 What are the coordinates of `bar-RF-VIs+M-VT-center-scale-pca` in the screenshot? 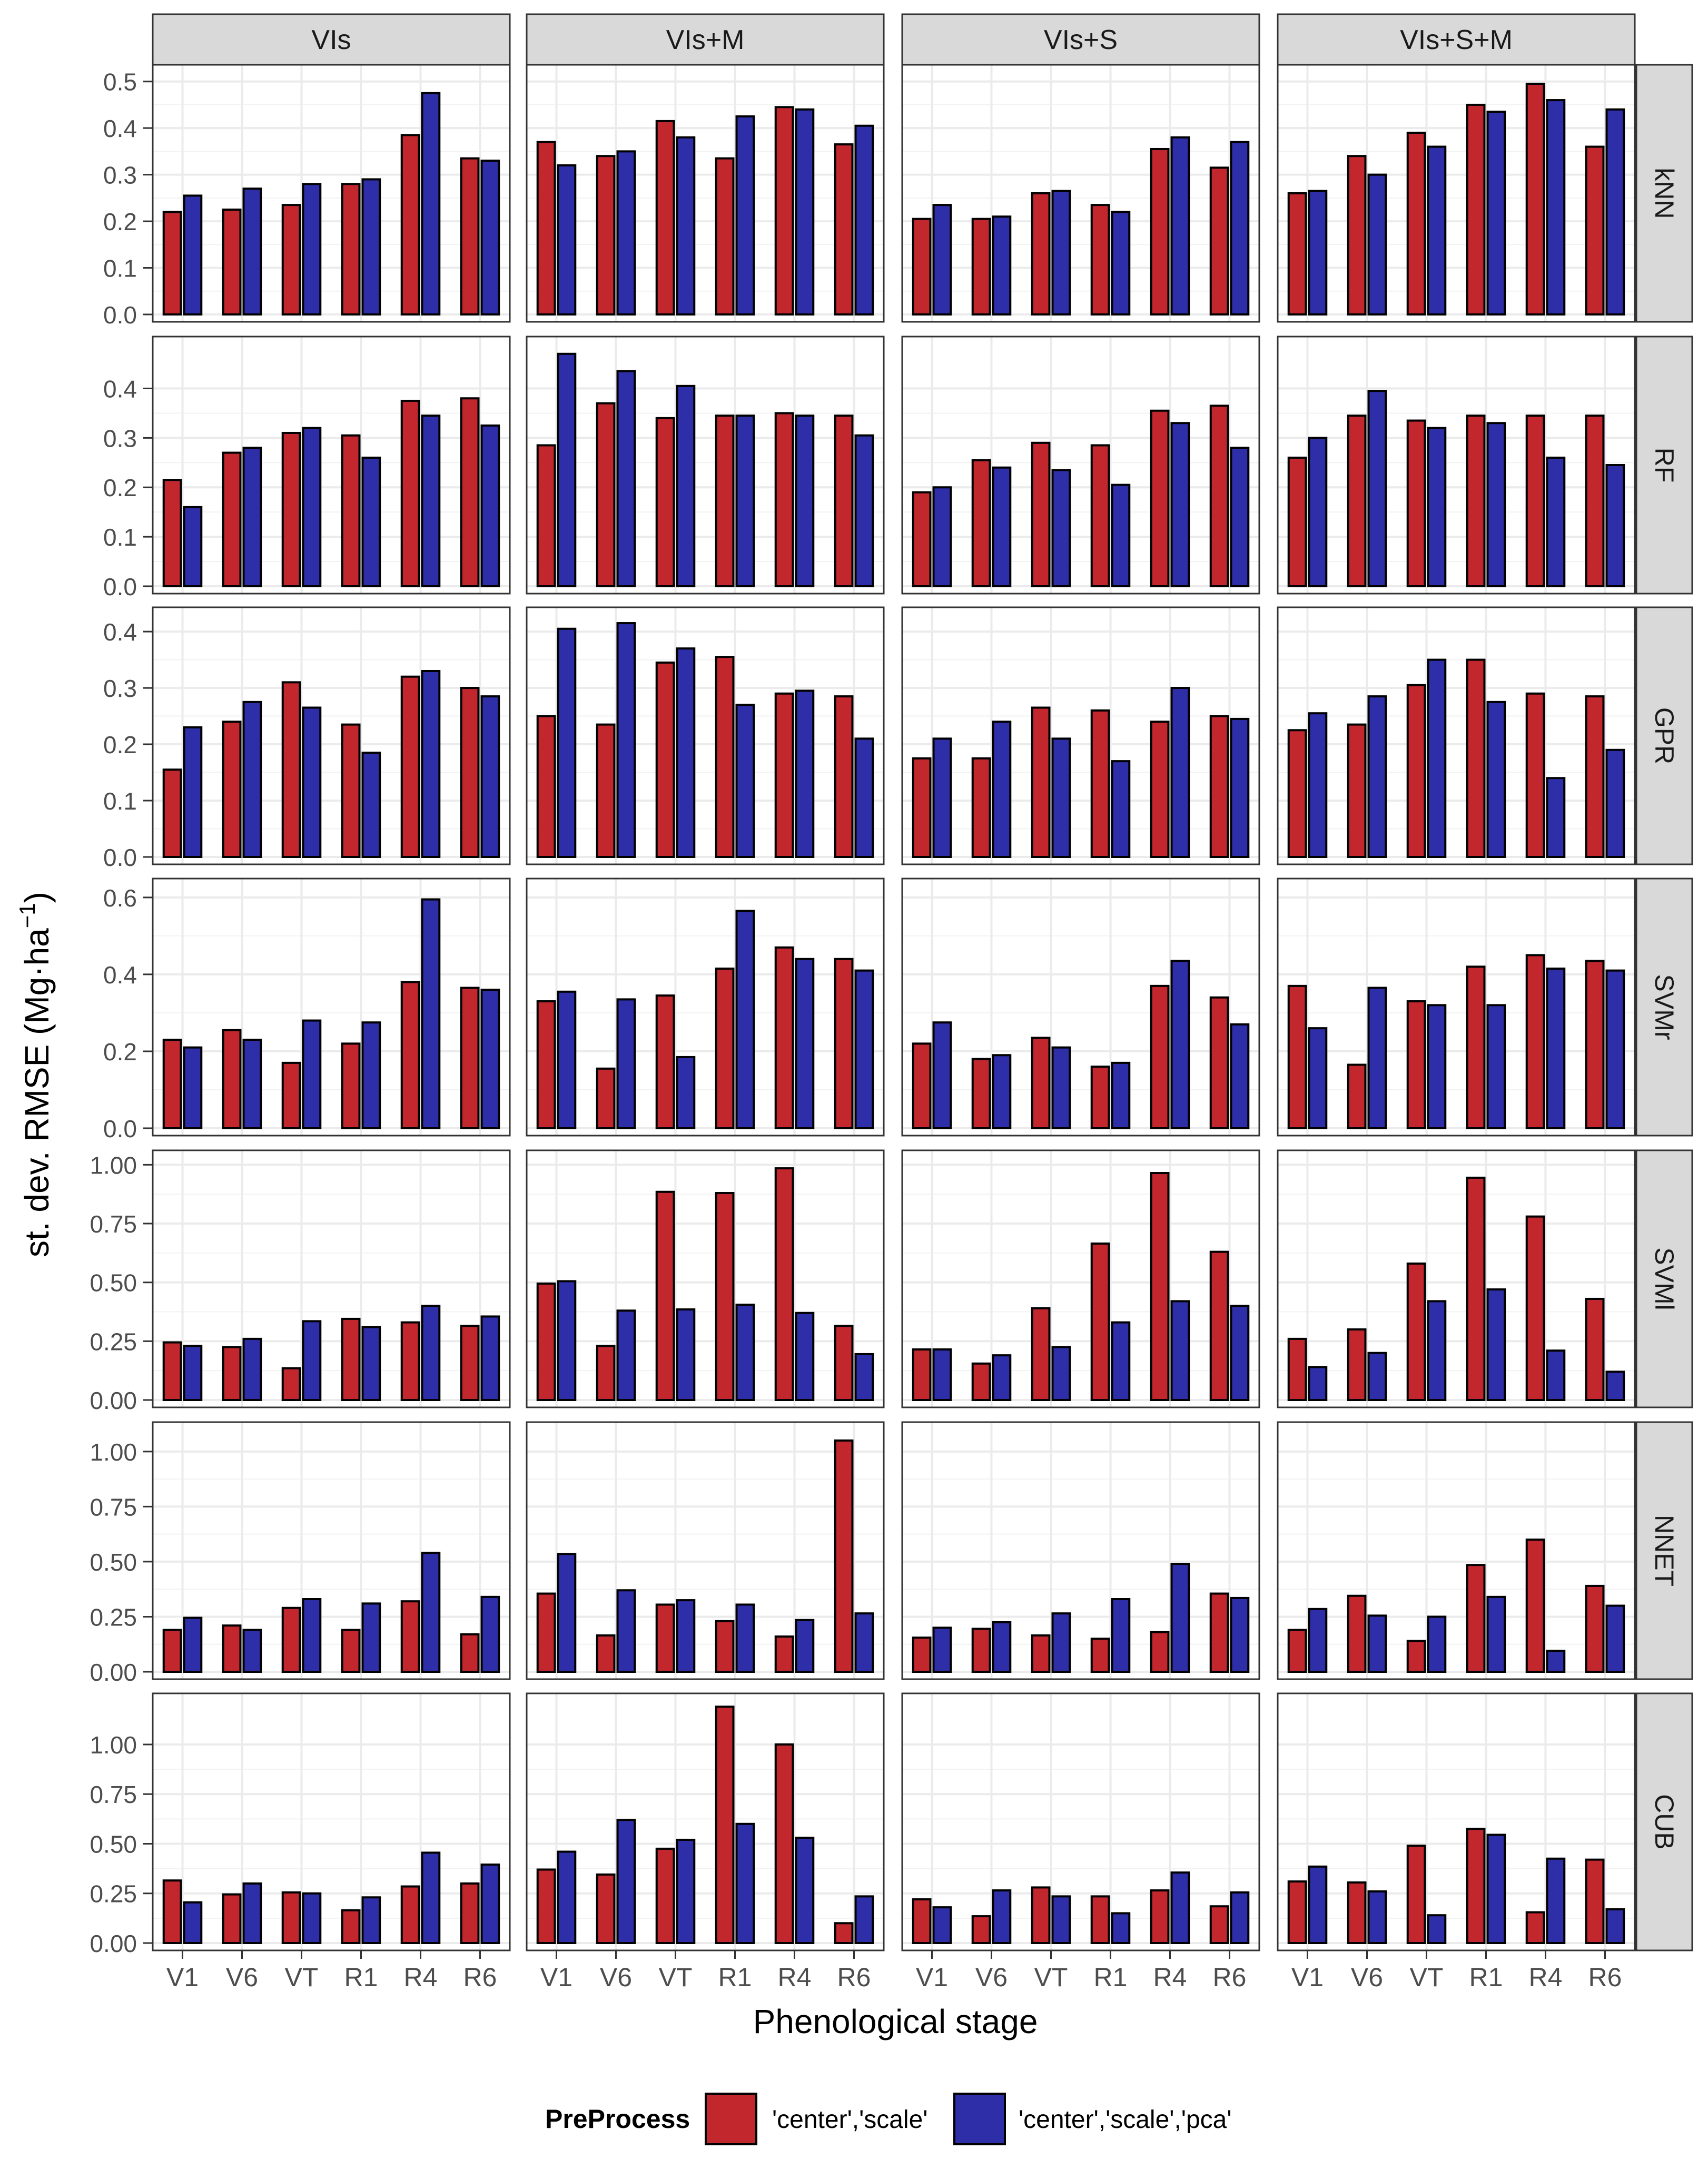 It's located at (686, 486).